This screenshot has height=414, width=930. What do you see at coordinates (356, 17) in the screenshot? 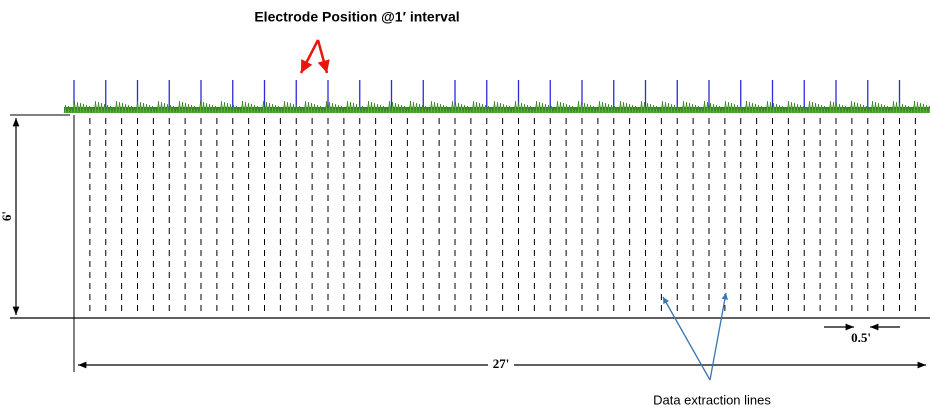
I see `title: Electrode Position @1′ interval` at bounding box center [356, 17].